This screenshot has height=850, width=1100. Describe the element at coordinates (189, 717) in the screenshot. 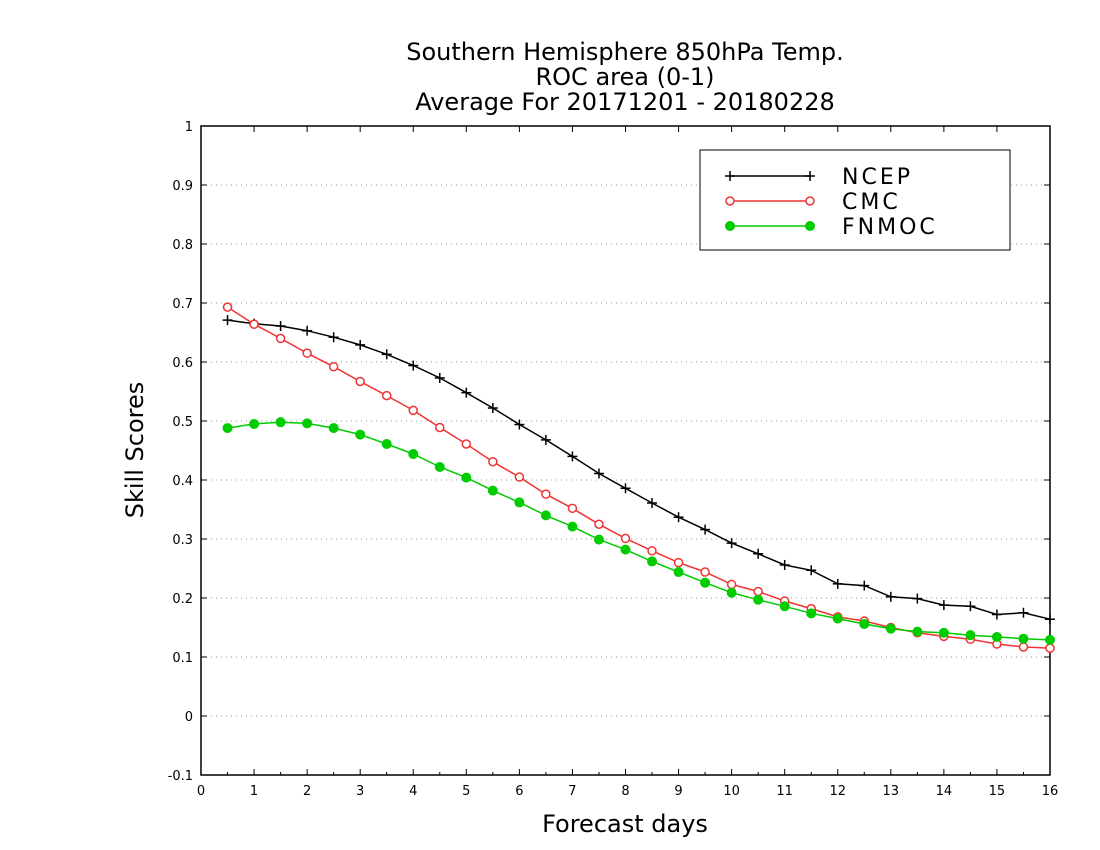

I see `y-tick-label: 0` at that location.